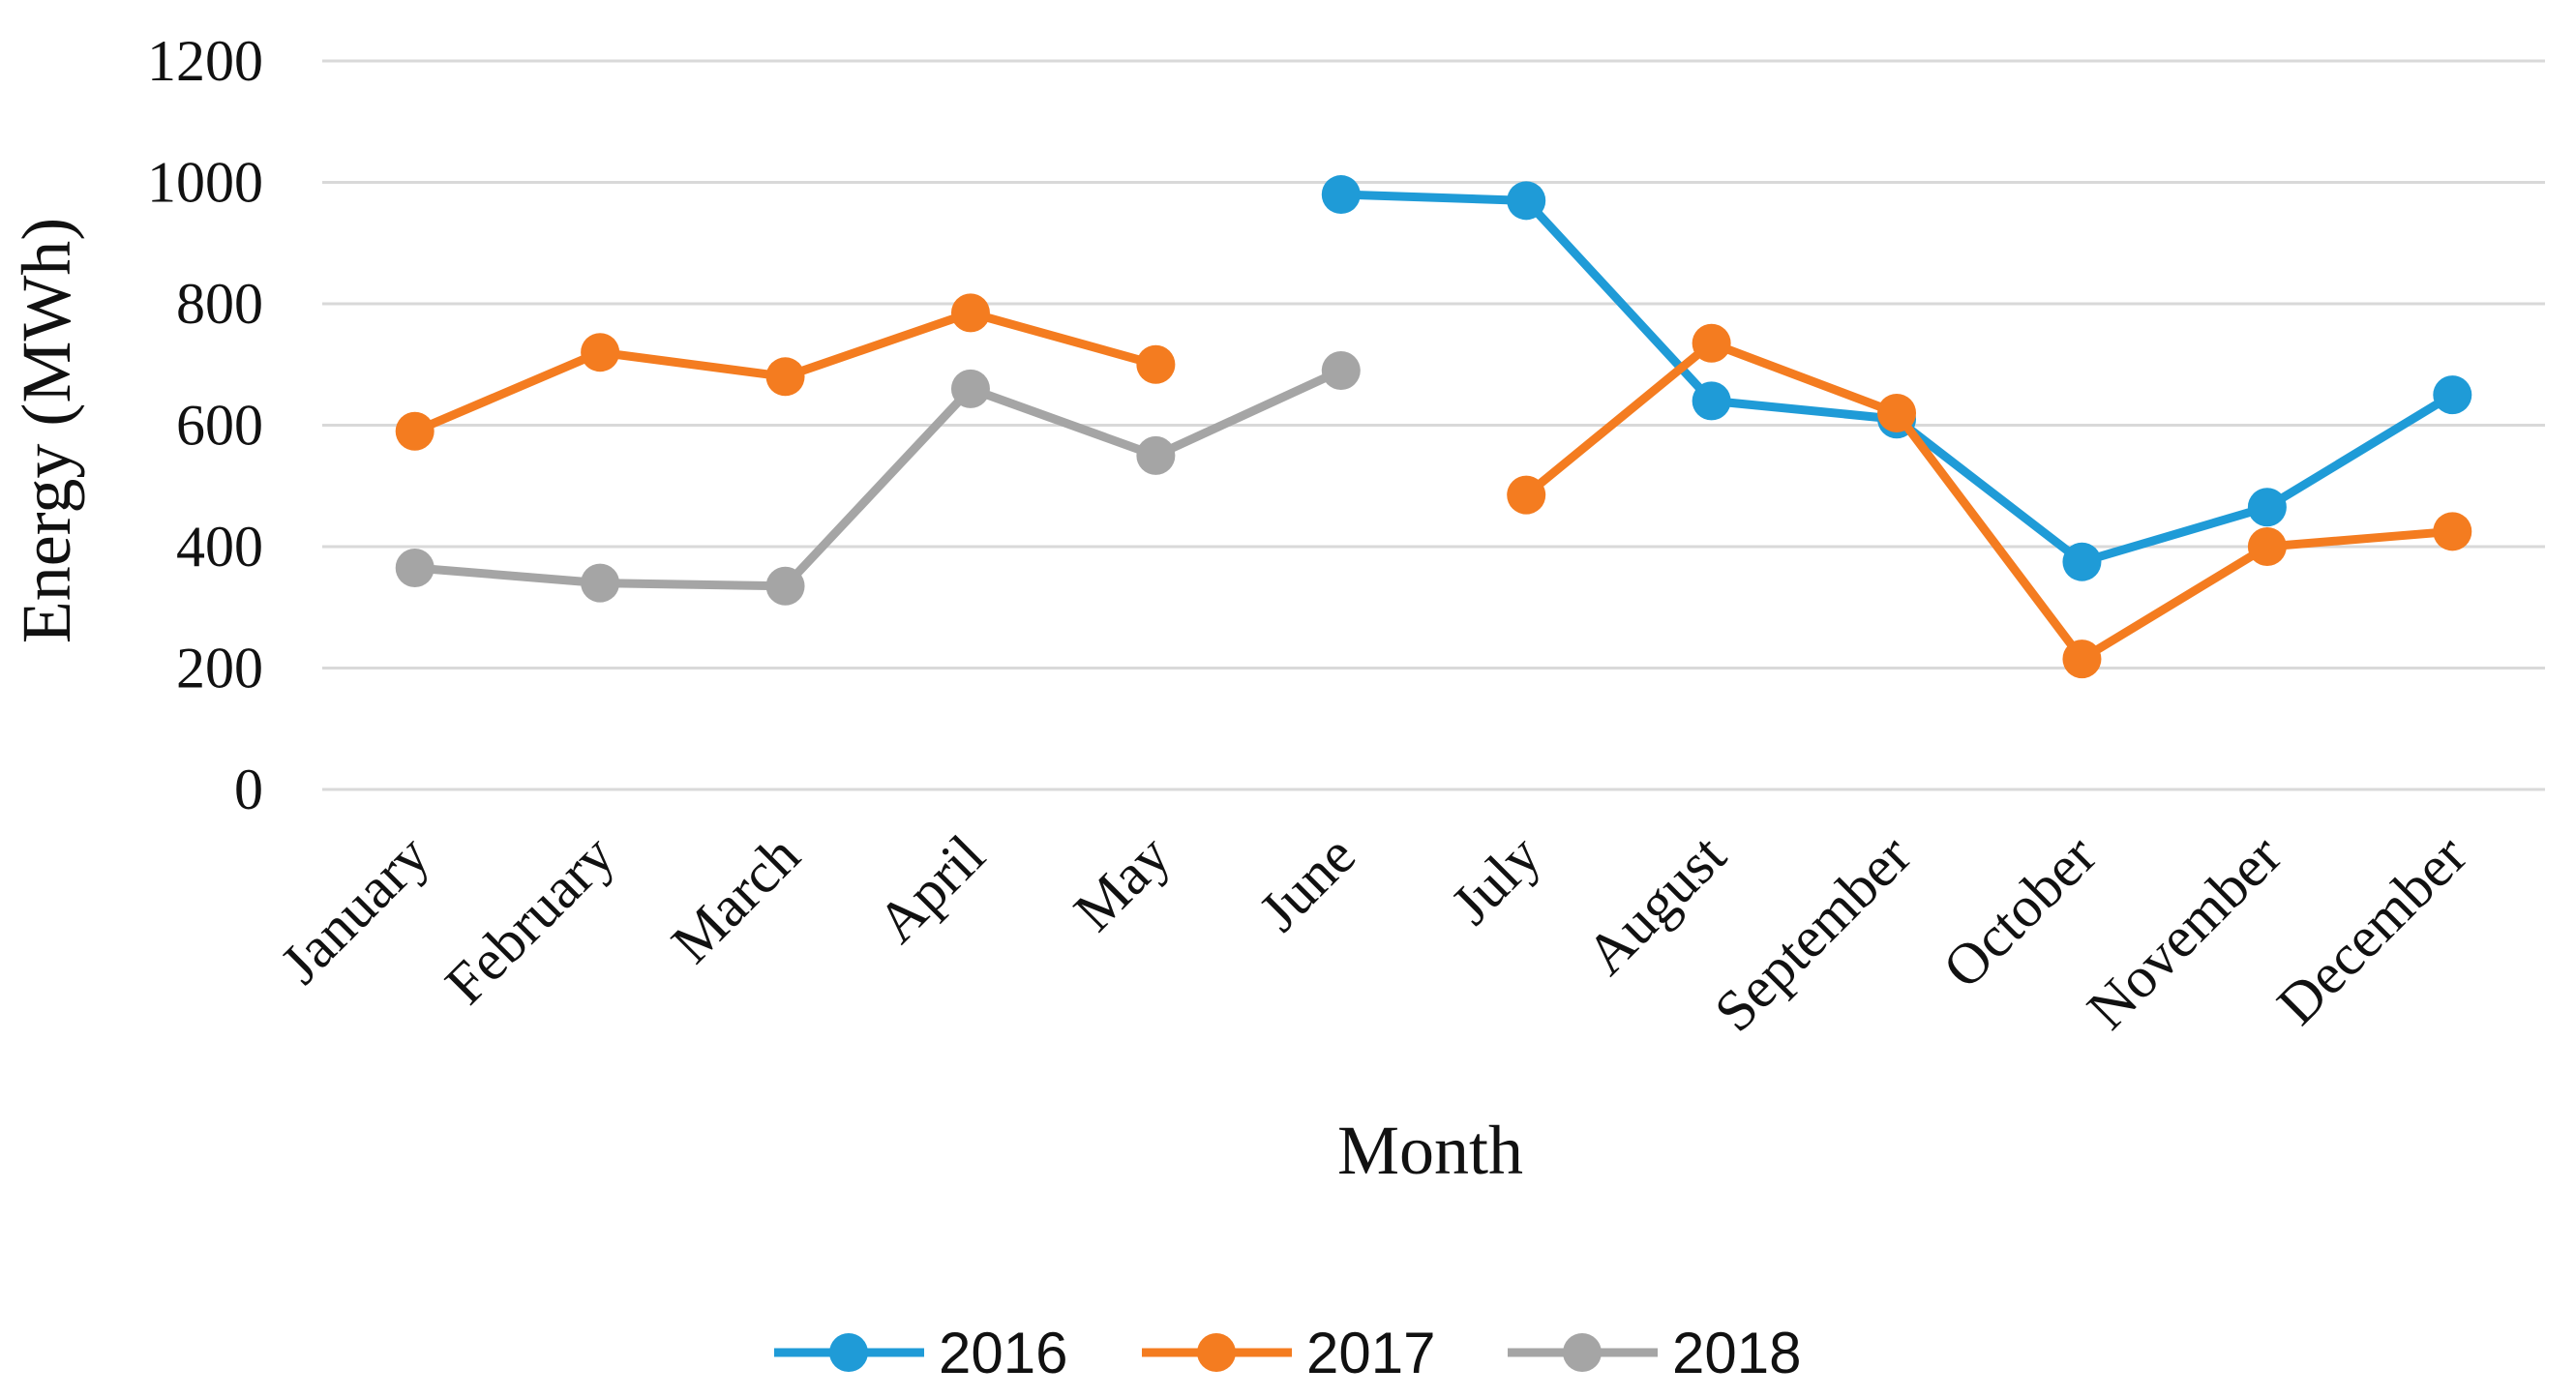 The width and height of the screenshot is (2576, 1398). What do you see at coordinates (1495, 880) in the screenshot?
I see `x-tick-label: July` at bounding box center [1495, 880].